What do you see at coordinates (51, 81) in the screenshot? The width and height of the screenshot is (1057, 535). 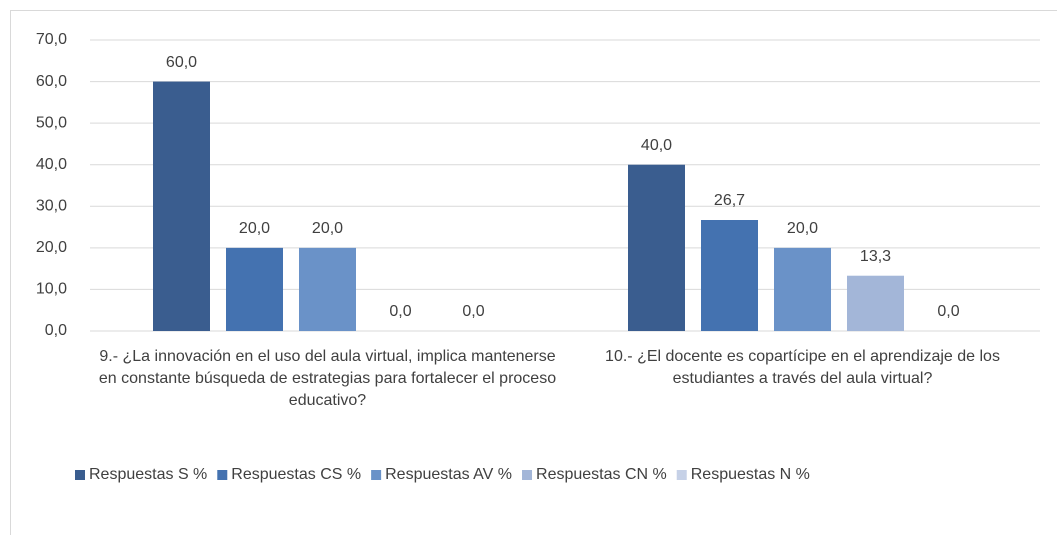 I see `y-tick-label: 60,0` at bounding box center [51, 81].